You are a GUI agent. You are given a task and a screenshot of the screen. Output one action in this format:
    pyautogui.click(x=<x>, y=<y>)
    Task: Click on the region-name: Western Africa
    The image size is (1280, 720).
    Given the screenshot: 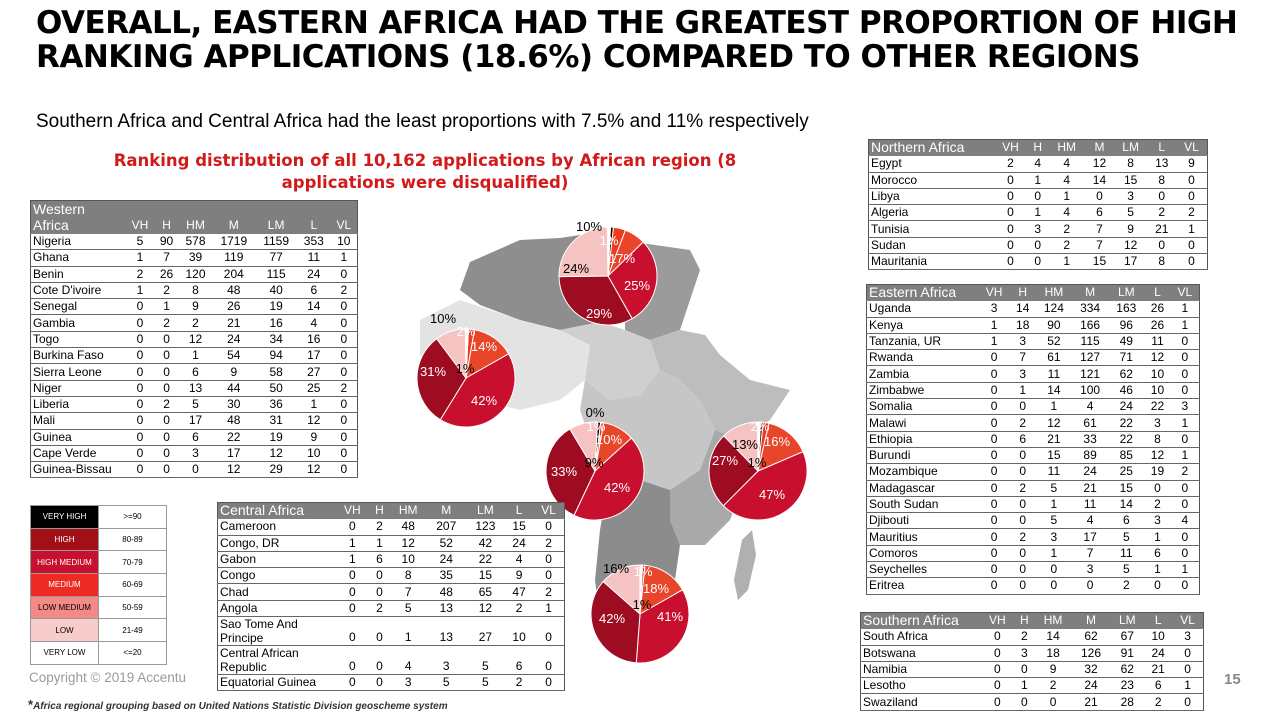 What is the action you would take?
    pyautogui.click(x=78, y=217)
    